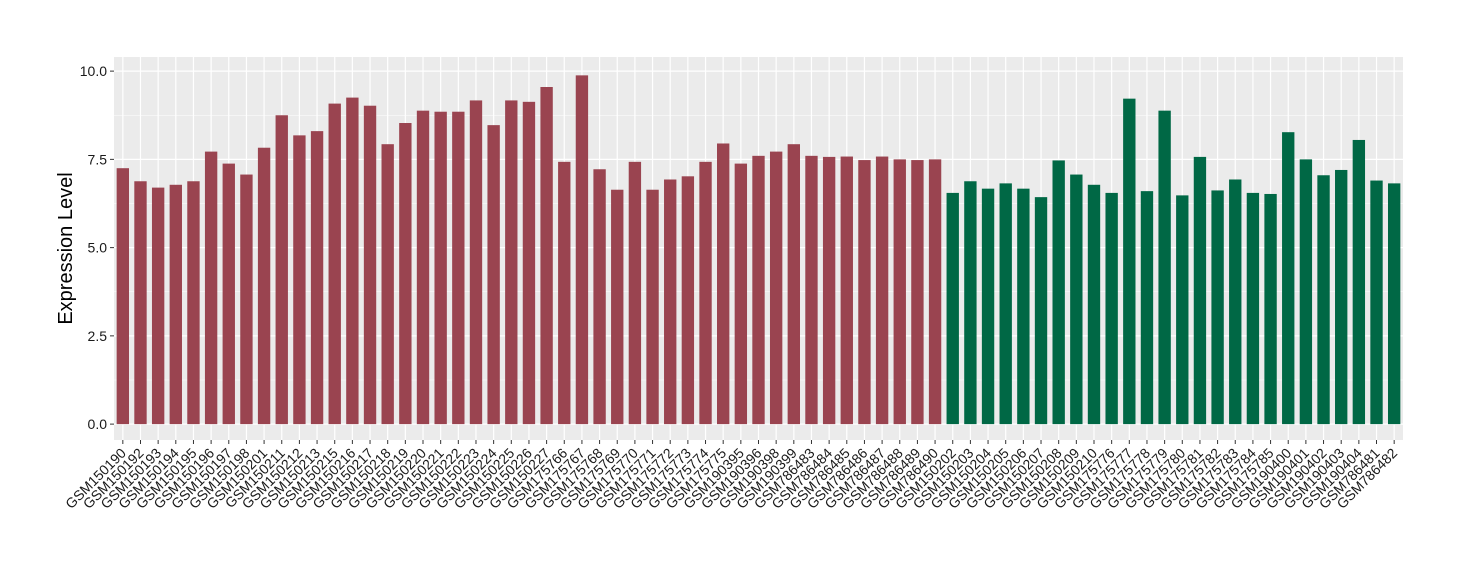 The width and height of the screenshot is (1460, 580). I want to click on bar-GSM175767, so click(582, 250).